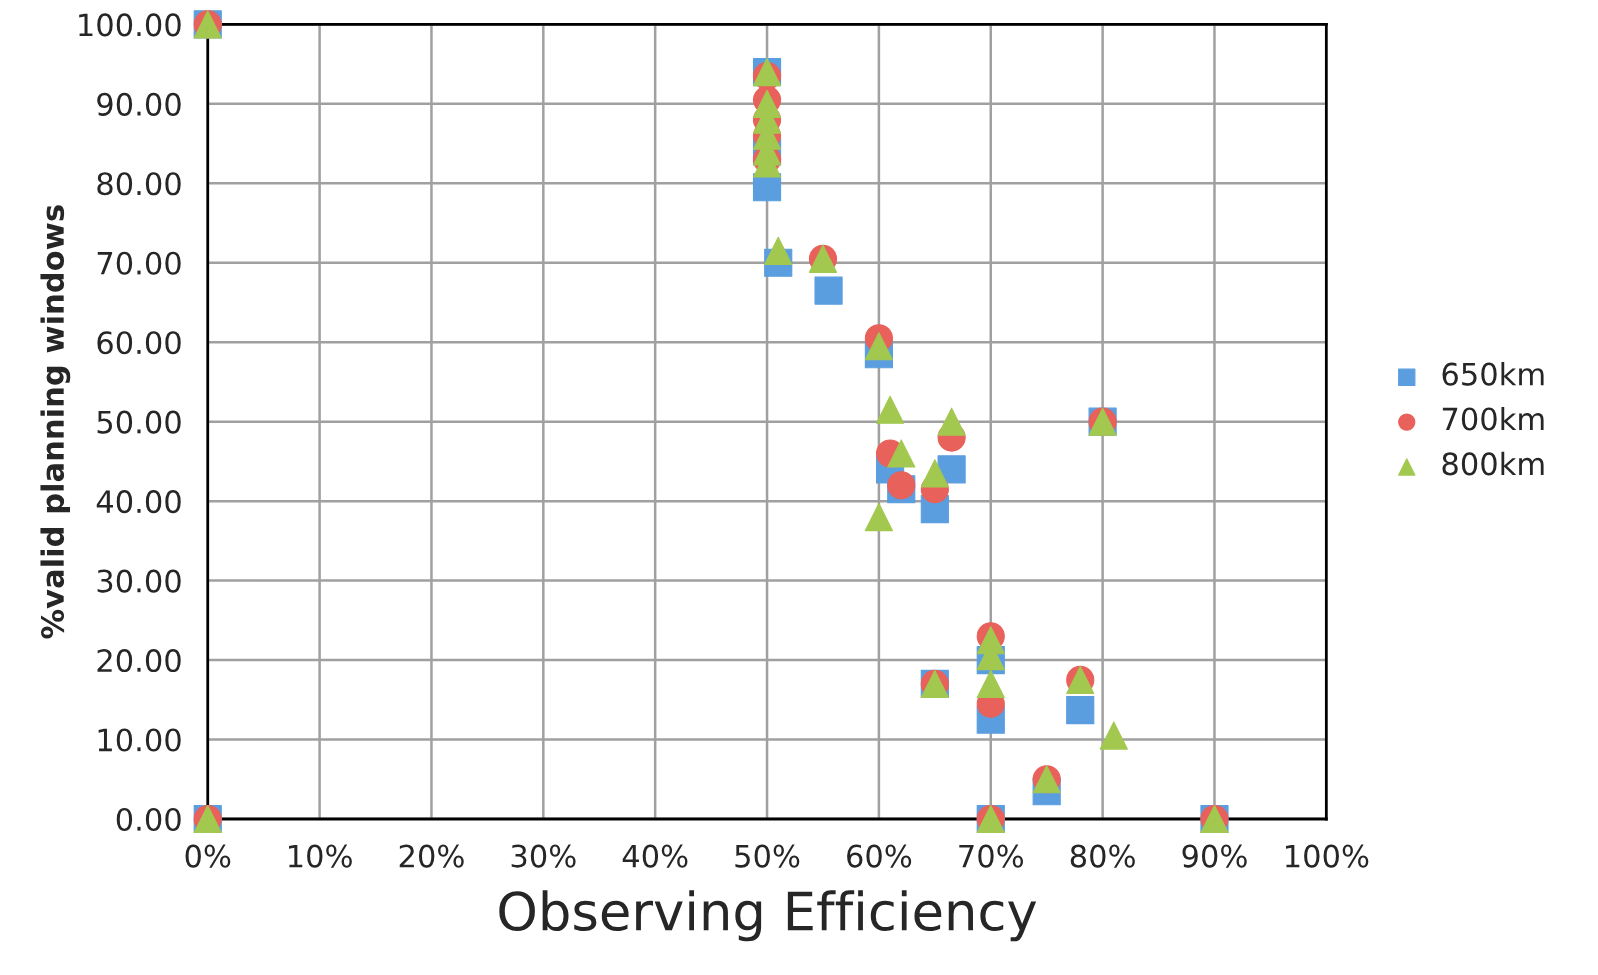 Image resolution: width=1598 pixels, height=975 pixels. I want to click on y-tick-label: 0.00, so click(148, 819).